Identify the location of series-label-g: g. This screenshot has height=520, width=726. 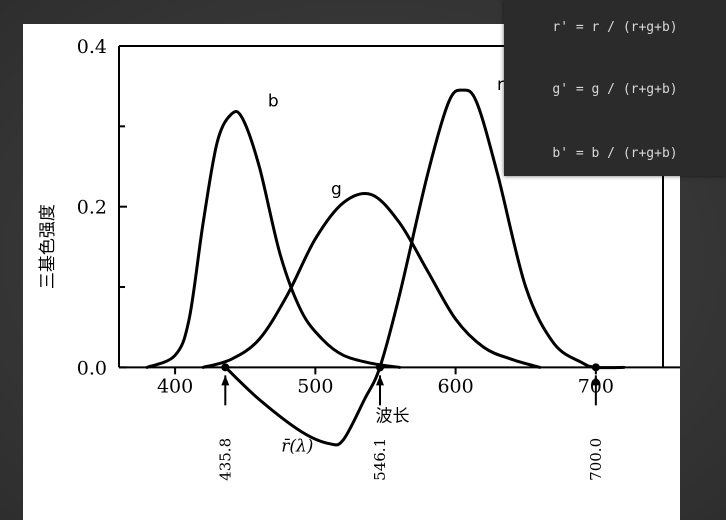
(336, 190).